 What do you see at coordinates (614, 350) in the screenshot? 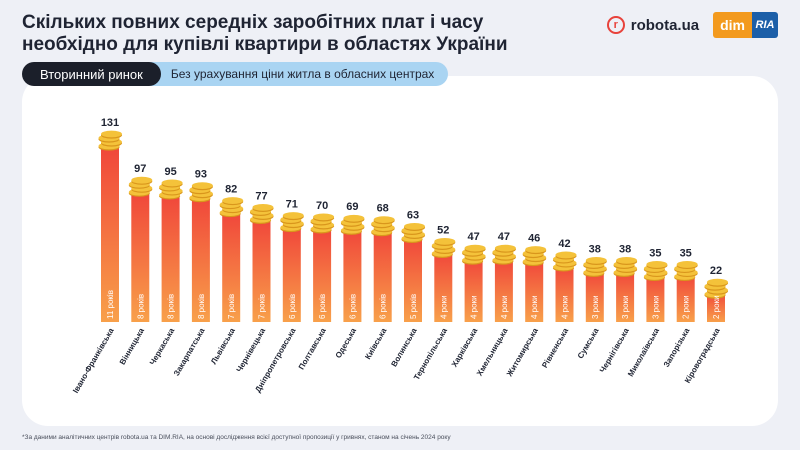
I see `category-label: Чернігівська` at bounding box center [614, 350].